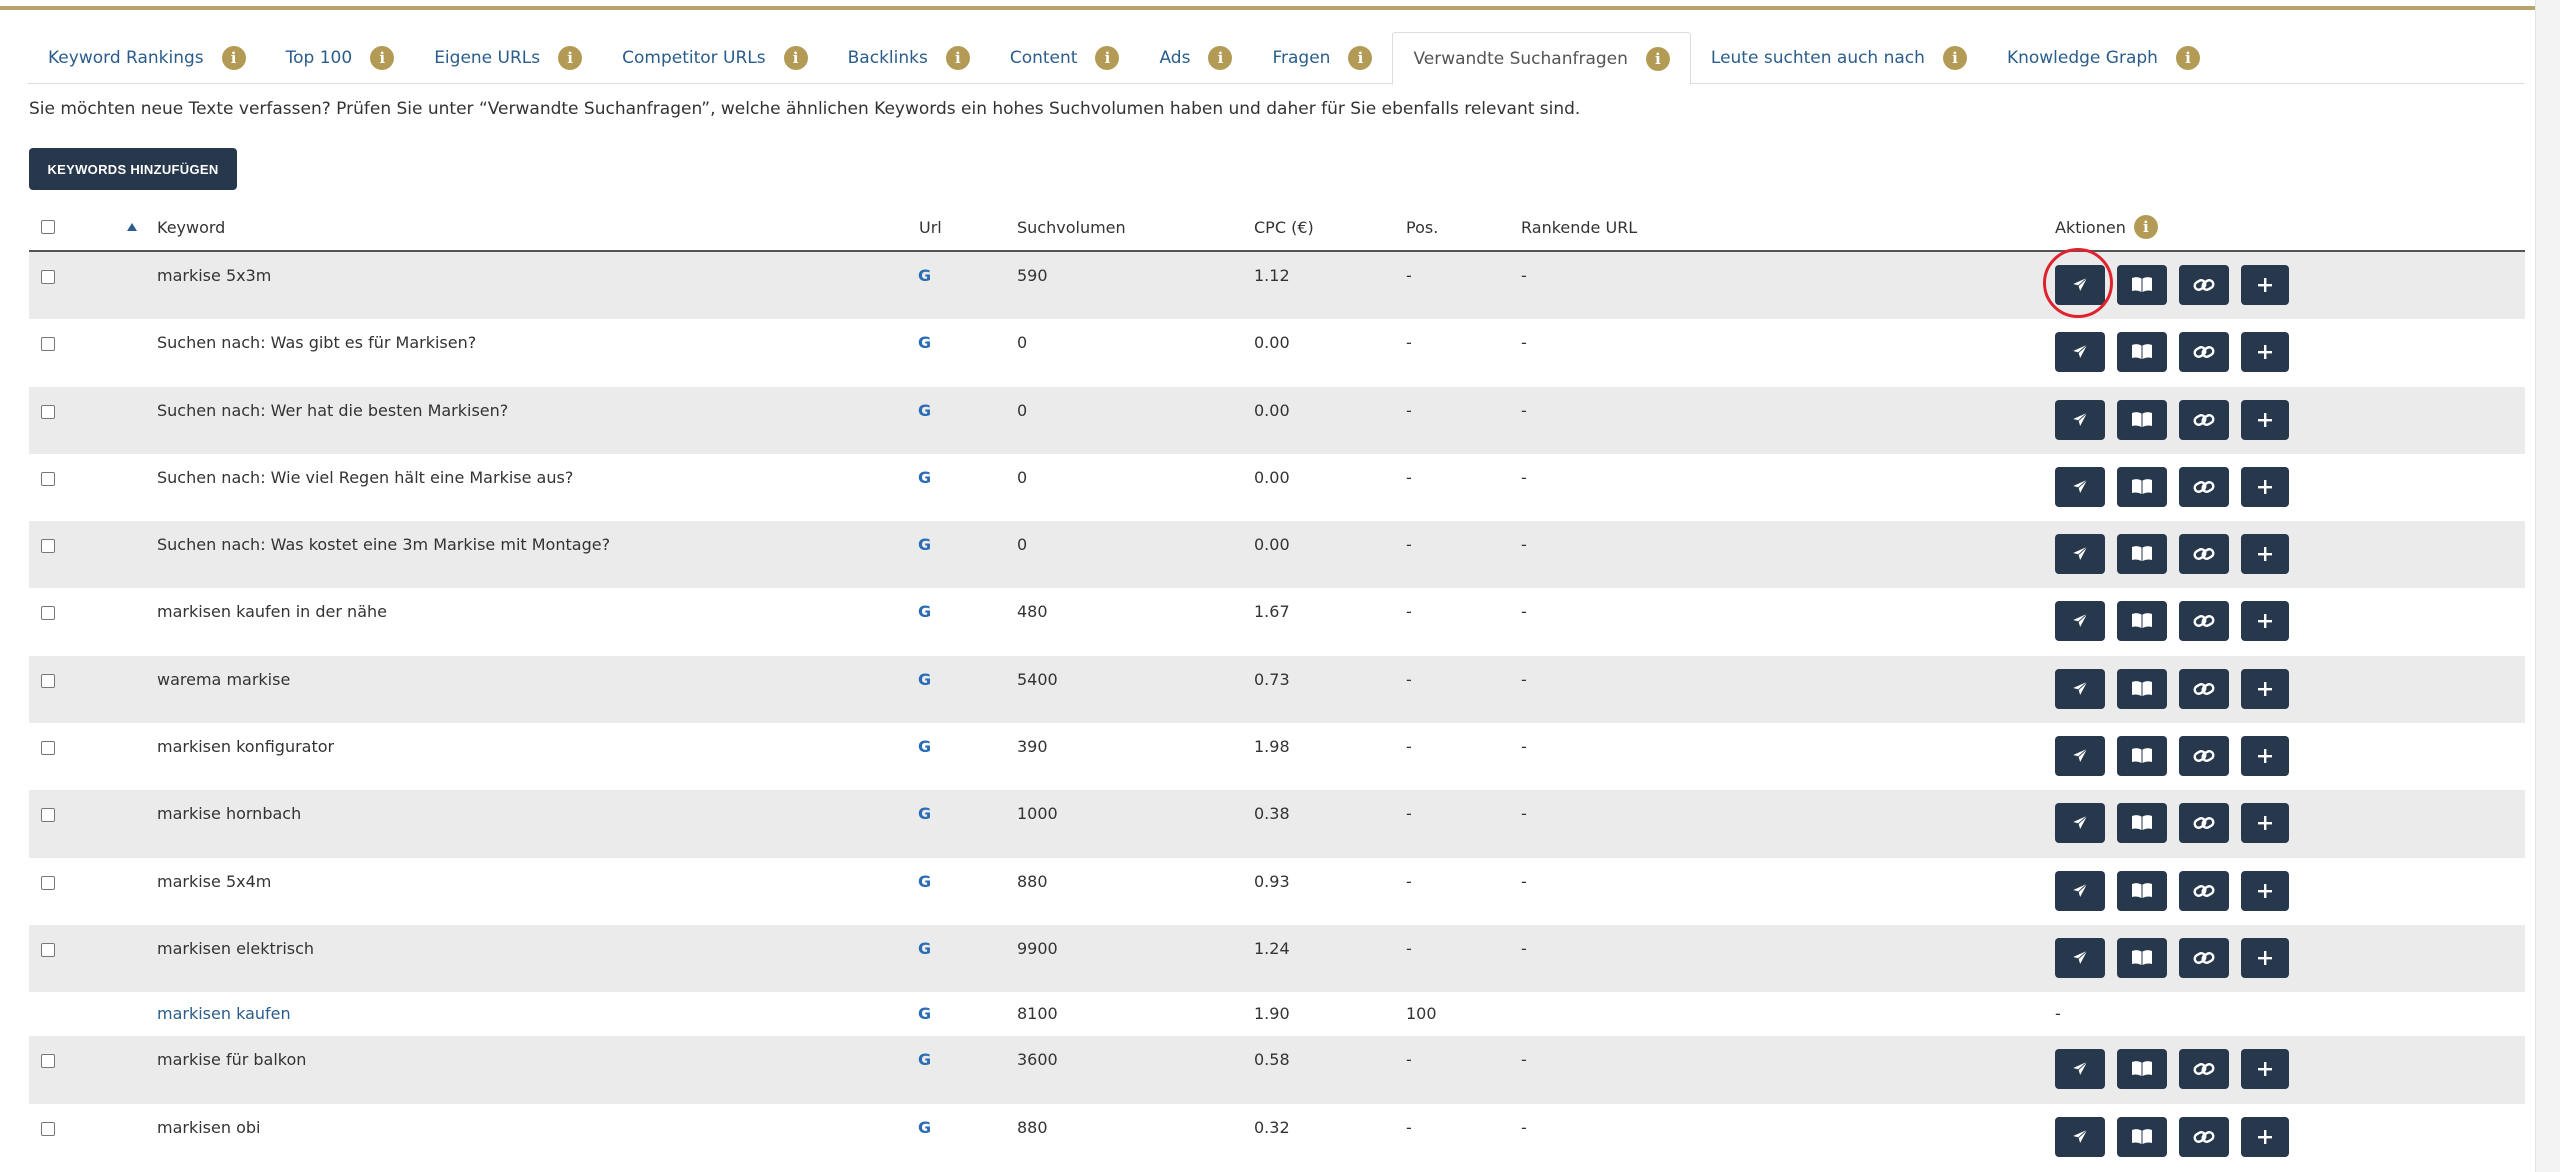 Image resolution: width=2560 pixels, height=1172 pixels. What do you see at coordinates (715, 58) in the screenshot?
I see `tab-competitor-urls: Competitor URLs i` at bounding box center [715, 58].